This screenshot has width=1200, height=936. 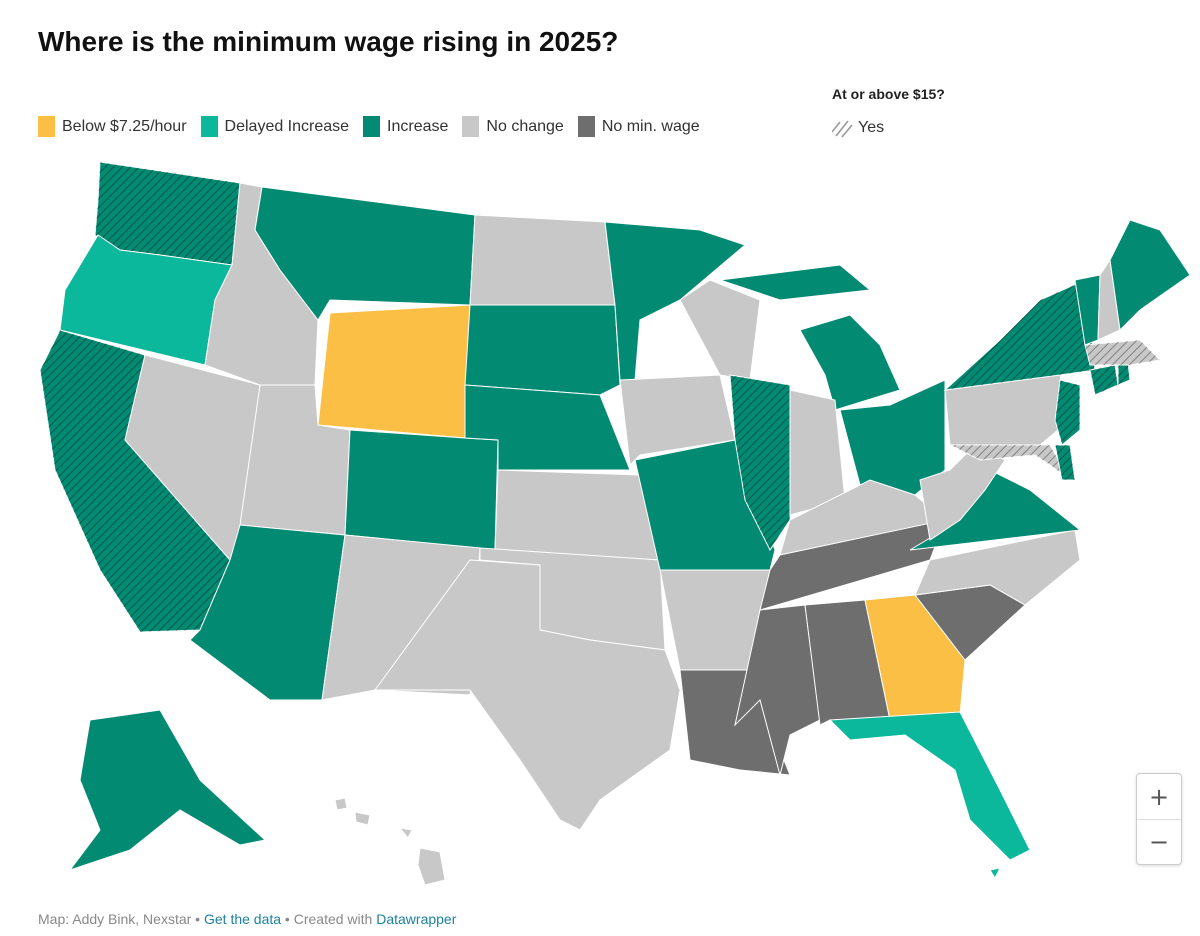 I want to click on state-ks, so click(x=577, y=515).